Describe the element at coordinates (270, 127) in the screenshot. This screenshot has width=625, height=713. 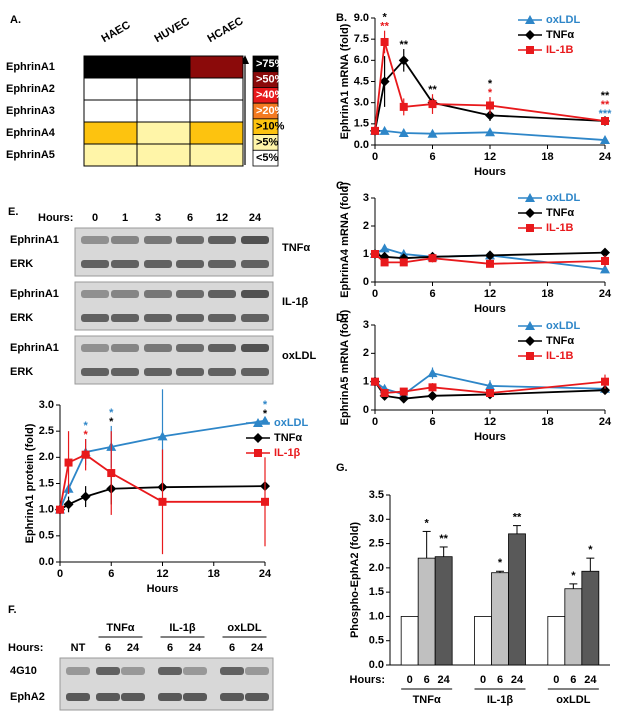
I see `scale-label: >10%` at that location.